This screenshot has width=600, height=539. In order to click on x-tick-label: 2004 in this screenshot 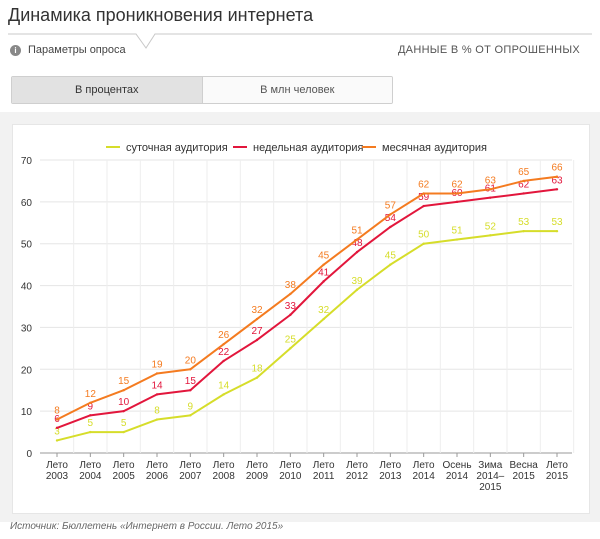, I will do `click(90, 476)`.